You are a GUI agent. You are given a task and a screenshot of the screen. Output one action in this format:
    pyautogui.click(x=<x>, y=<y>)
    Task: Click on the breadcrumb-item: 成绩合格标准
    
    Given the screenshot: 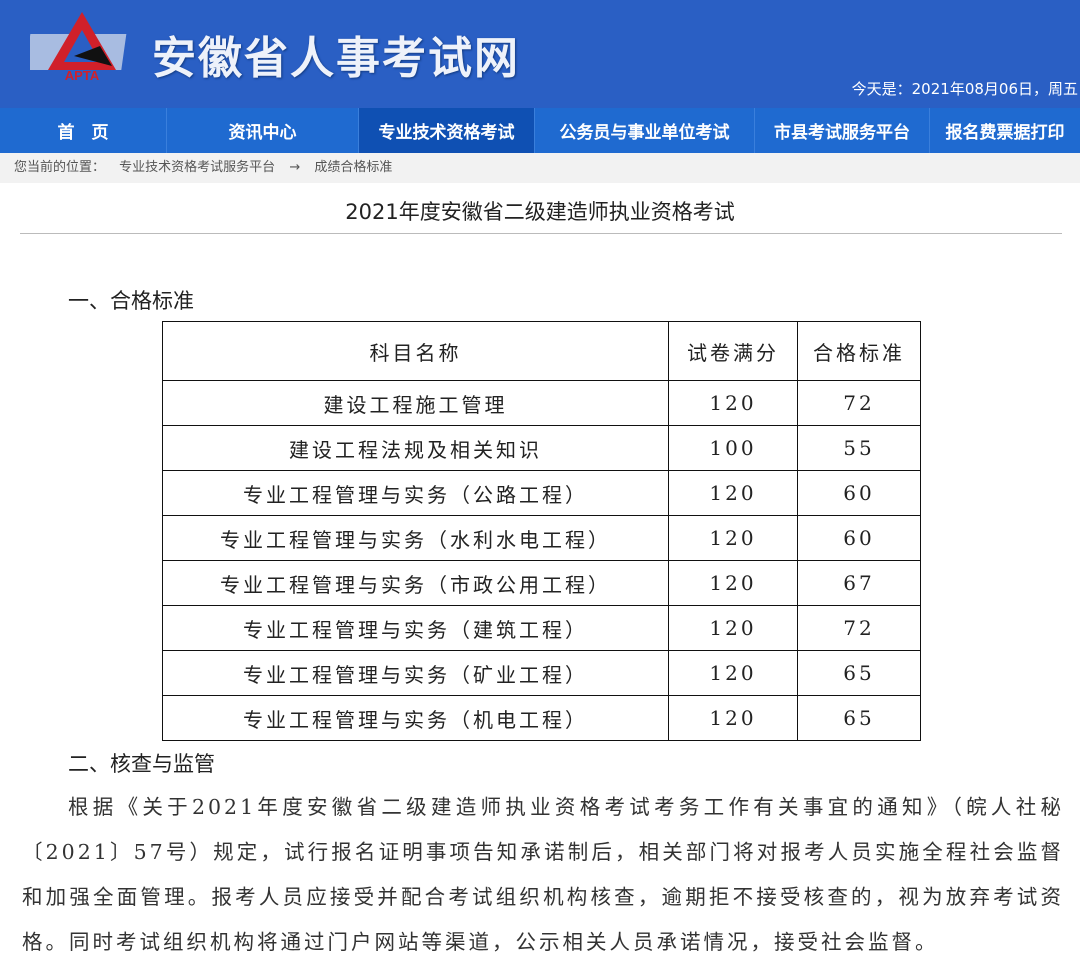 What is the action you would take?
    pyautogui.click(x=353, y=167)
    